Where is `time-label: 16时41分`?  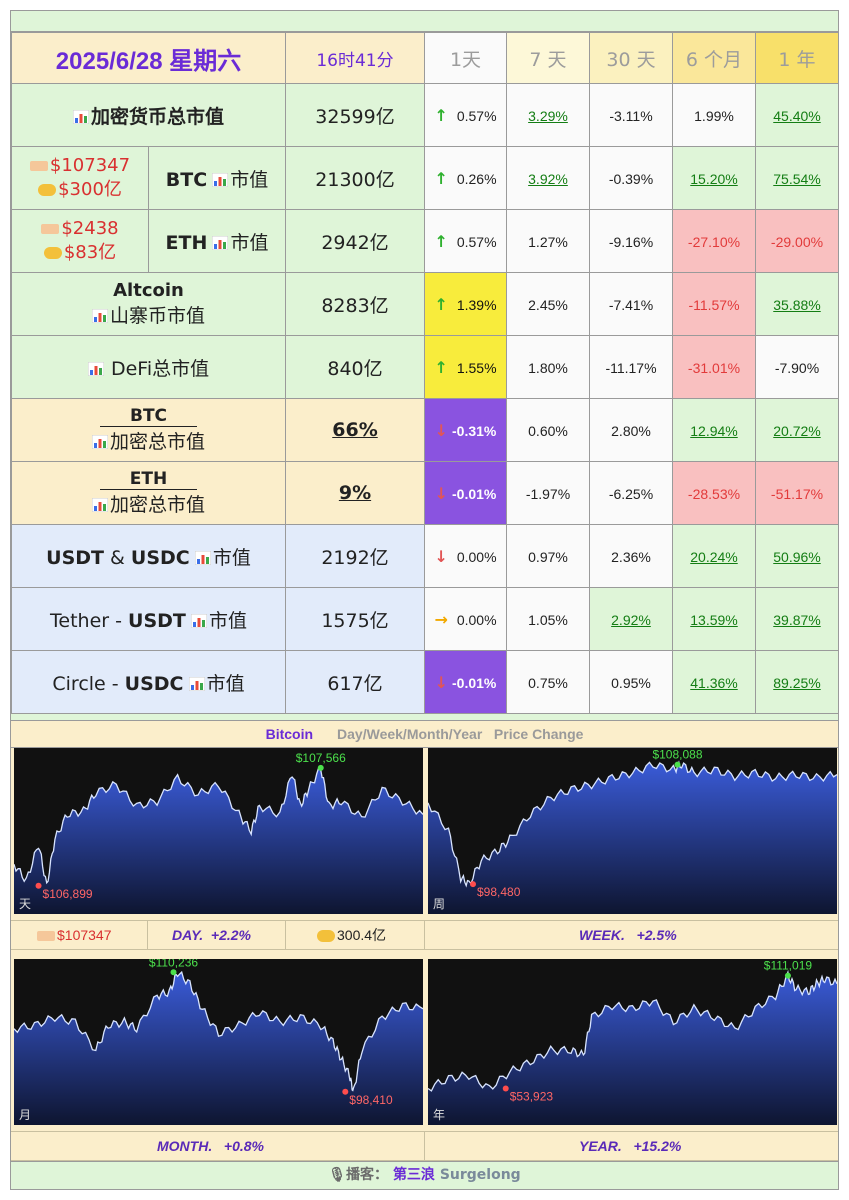 time-label: 16时41分 is located at coordinates (355, 60).